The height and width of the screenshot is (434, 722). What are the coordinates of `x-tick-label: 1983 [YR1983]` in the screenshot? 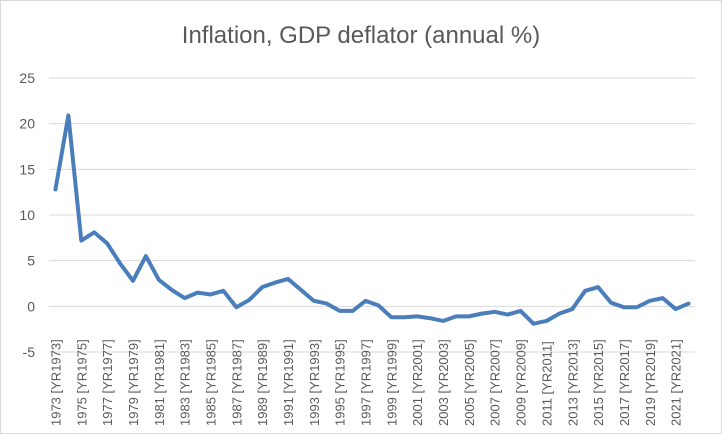 It's located at (185, 382).